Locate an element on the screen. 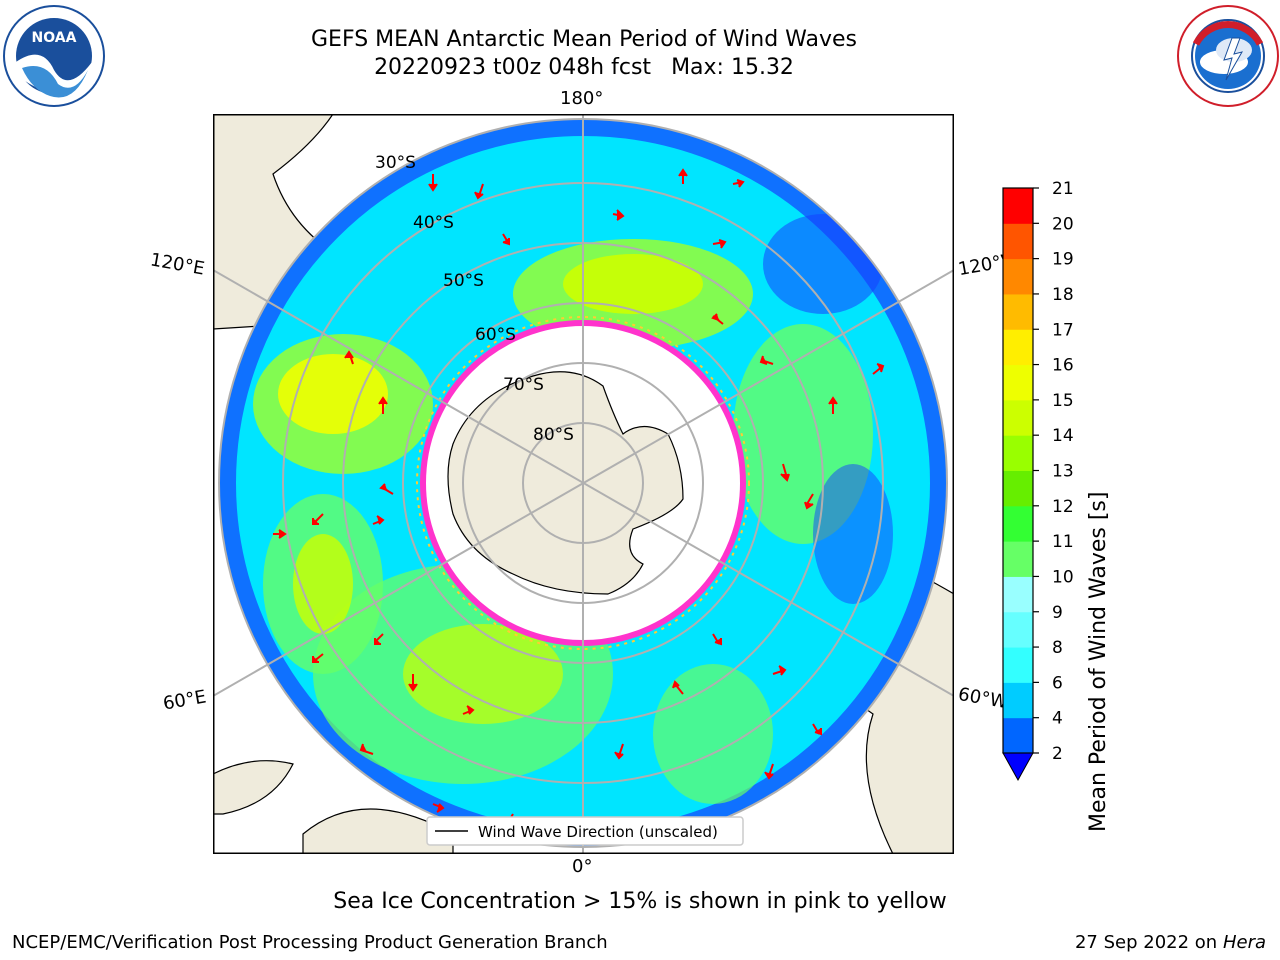  map-legend: Wind Wave Direction (unscaled) is located at coordinates (585, 831).